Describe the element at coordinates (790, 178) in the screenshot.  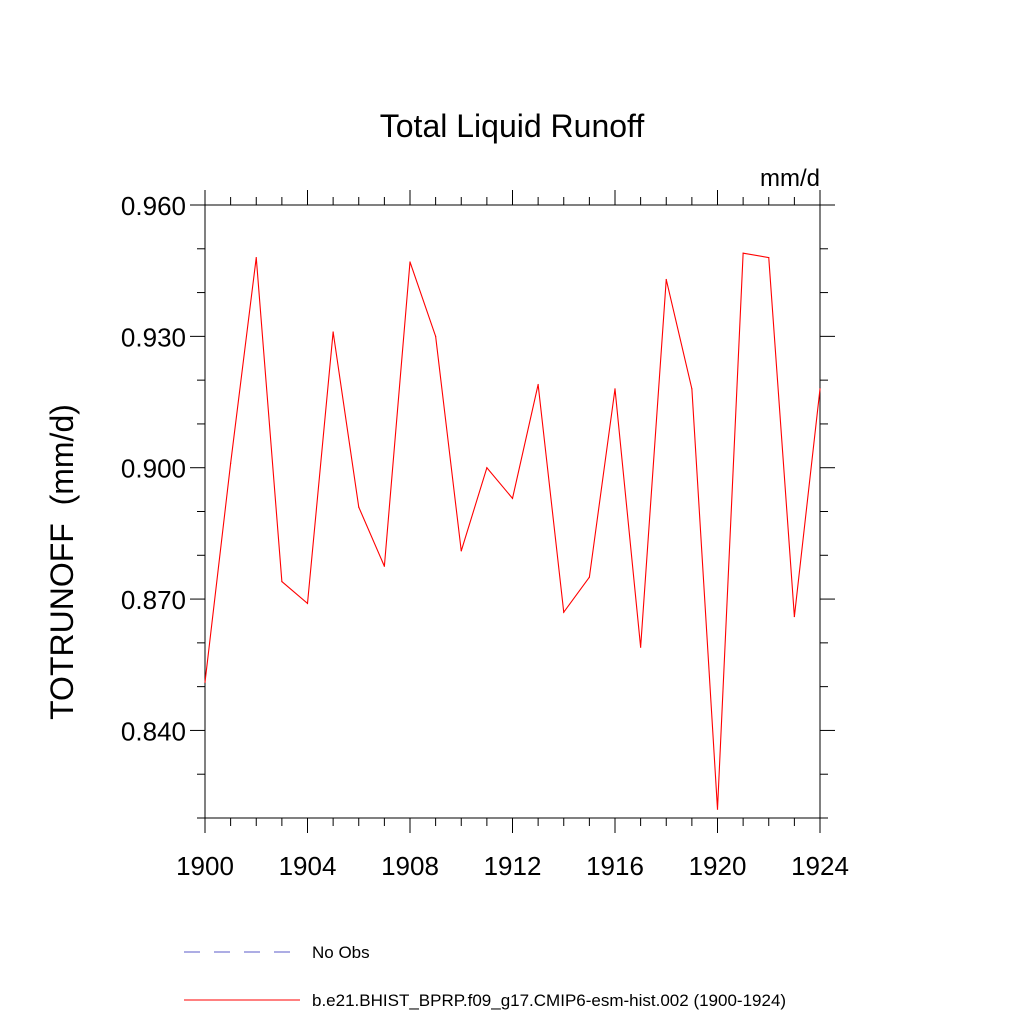
I see `units-label: mm/d` at that location.